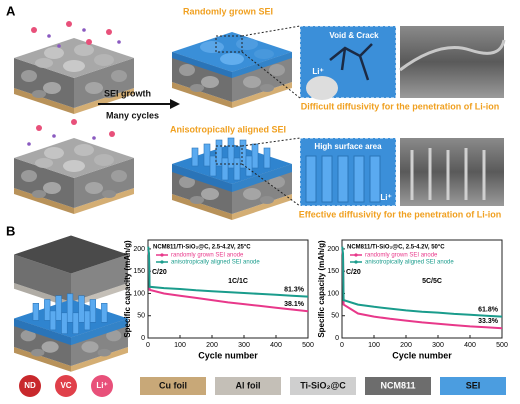 This screenshot has width=520, height=404. Describe the element at coordinates (228, 129) in the screenshot. I see `condition-title: Anisotropically aligned SEI` at that location.